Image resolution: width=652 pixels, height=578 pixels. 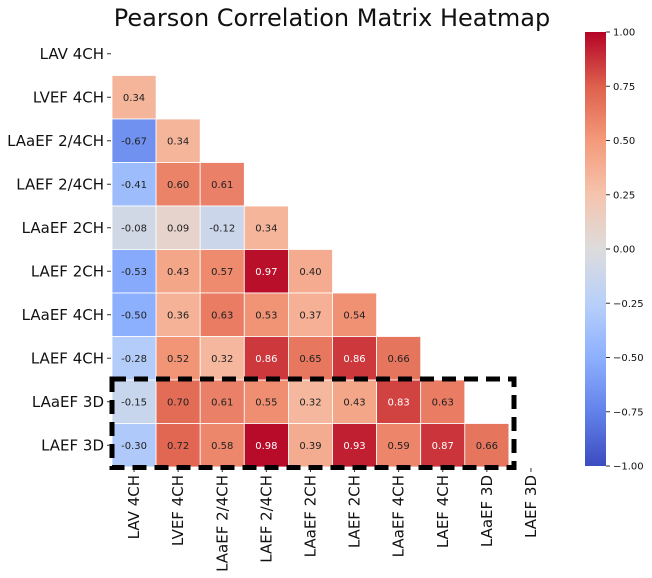 I want to click on cell-value-label: 0.59, so click(x=399, y=446).